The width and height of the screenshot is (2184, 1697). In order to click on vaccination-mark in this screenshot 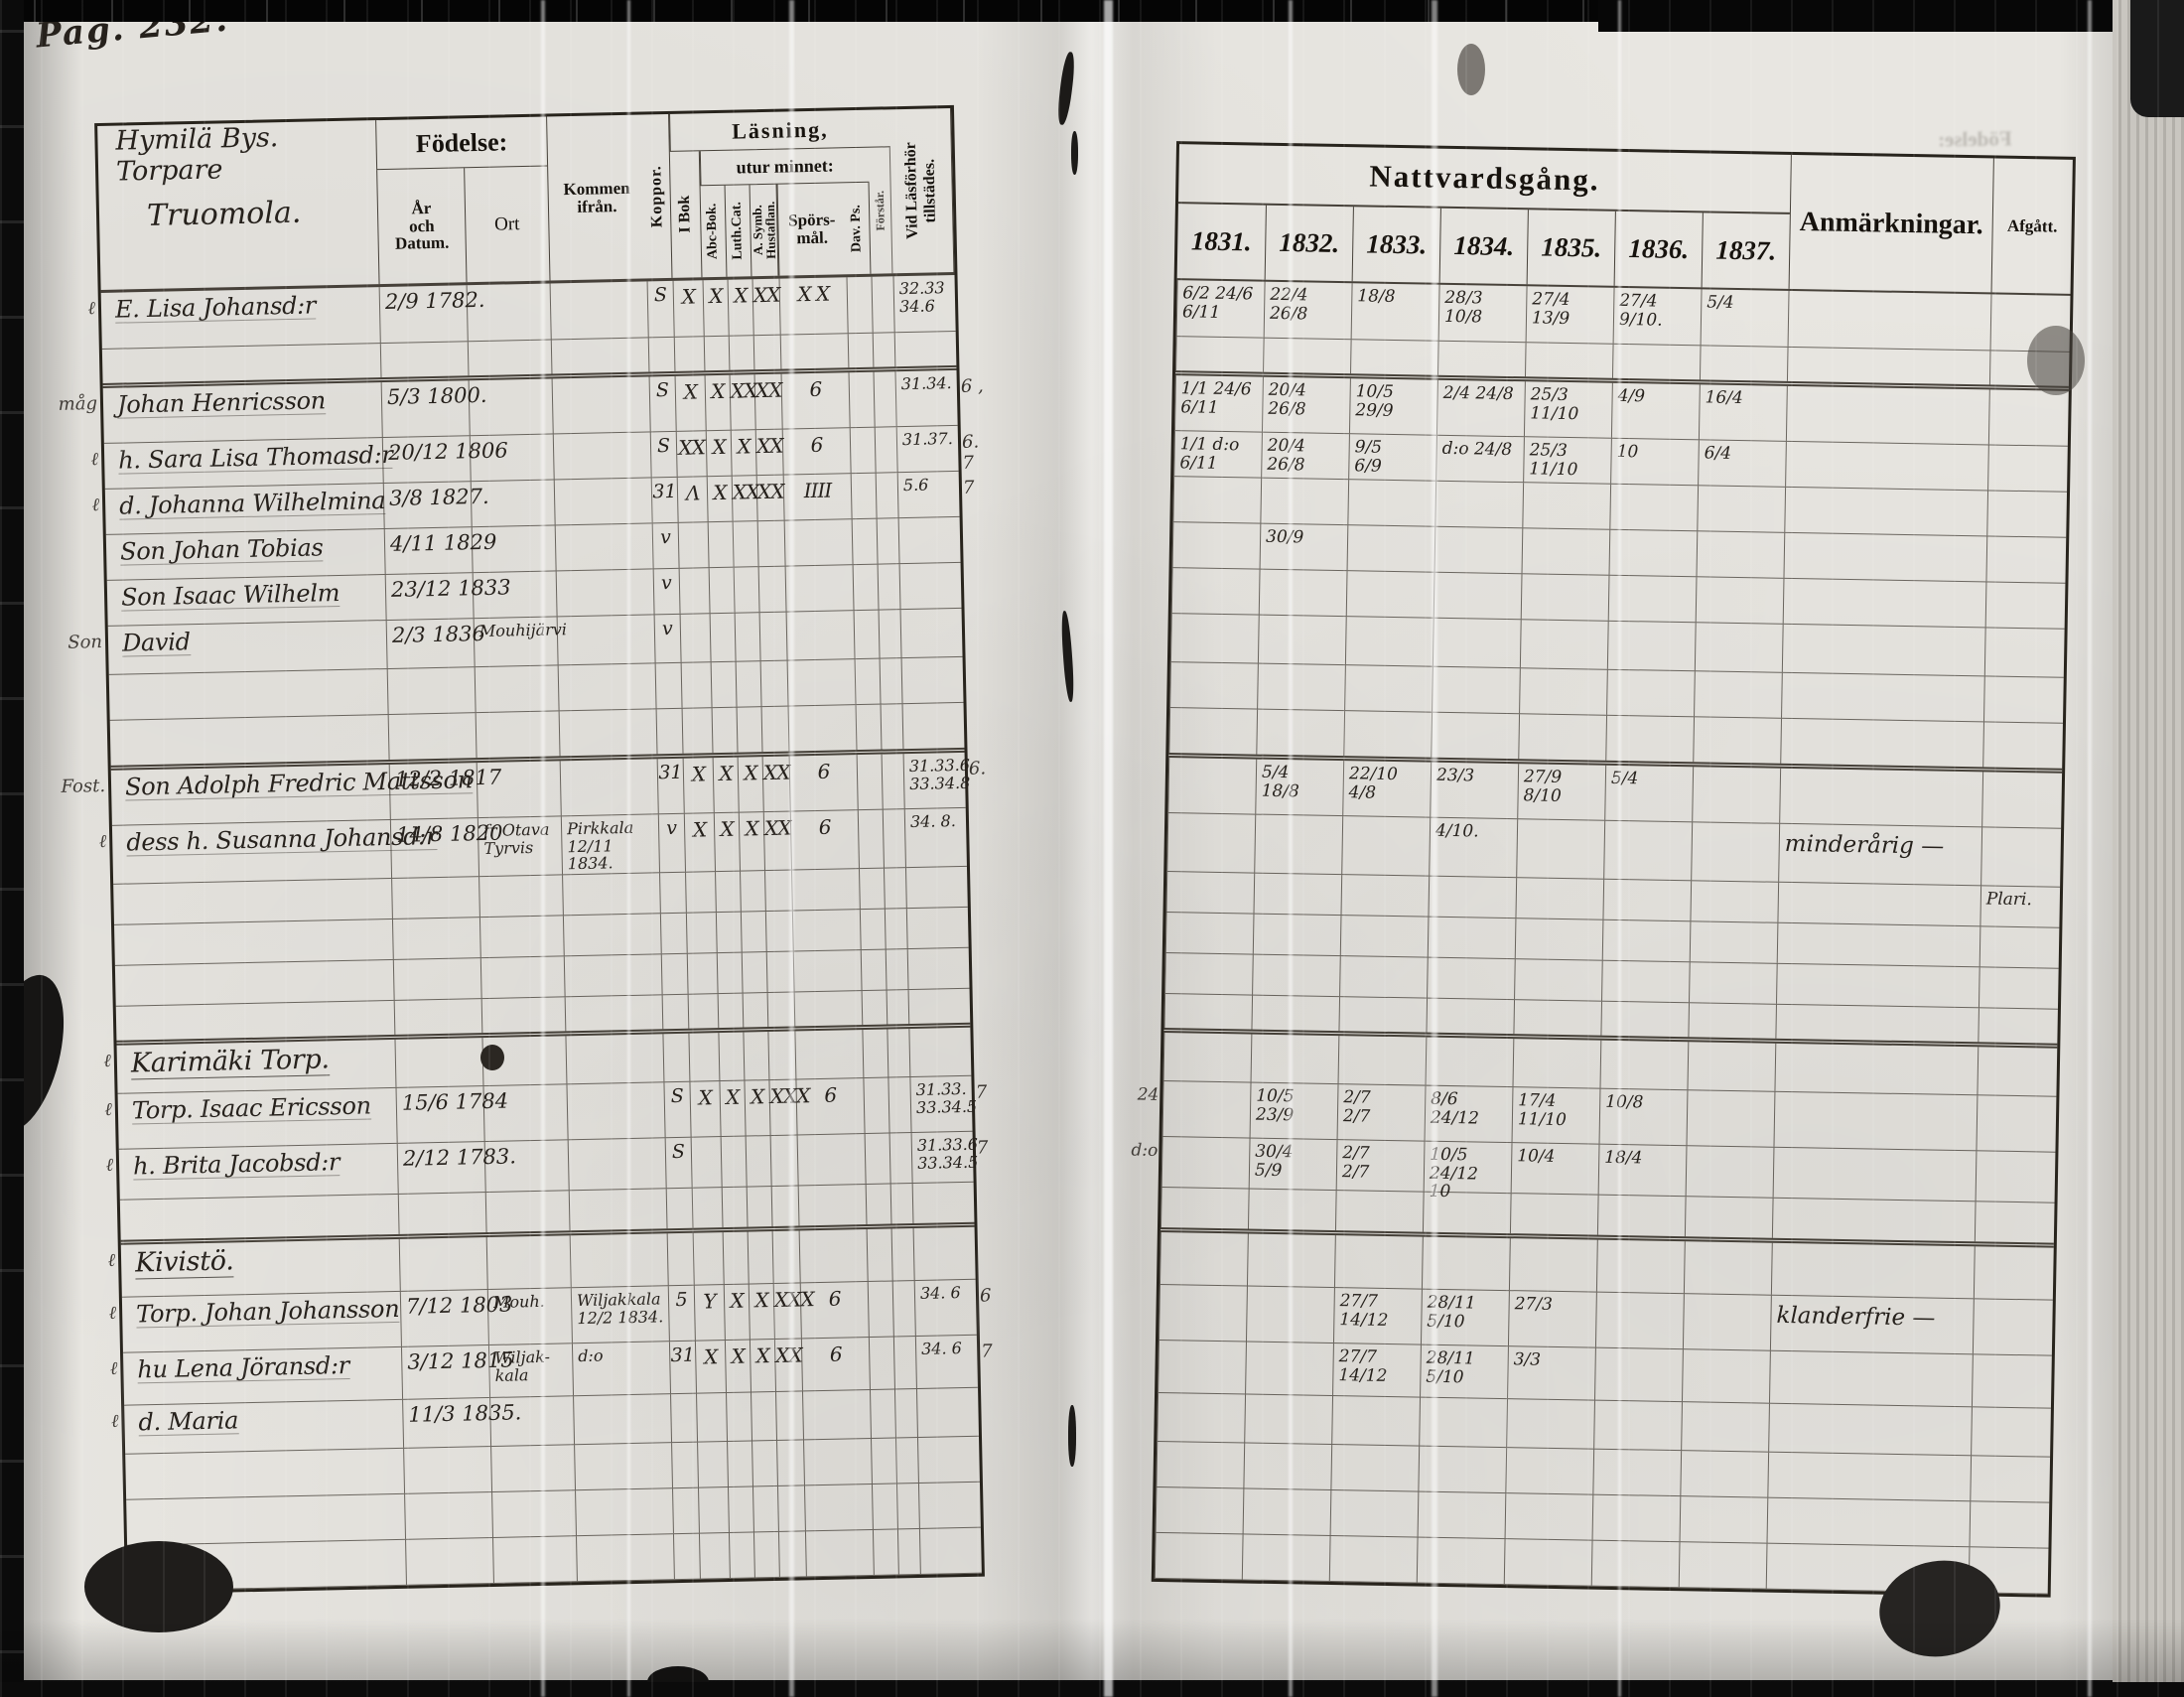, I will do `click(684, 1465)`.